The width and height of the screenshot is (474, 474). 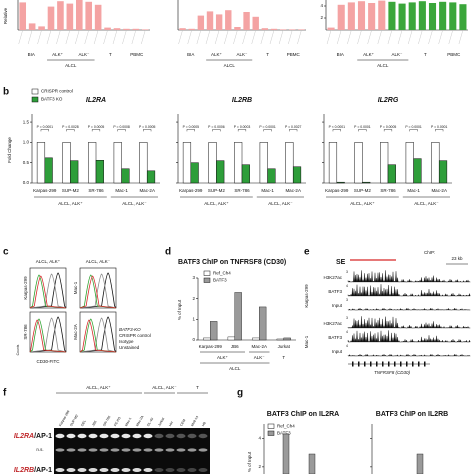 What do you see at coordinates (121, 127) in the screenshot?
I see `label: P = 0.0008` at bounding box center [121, 127].